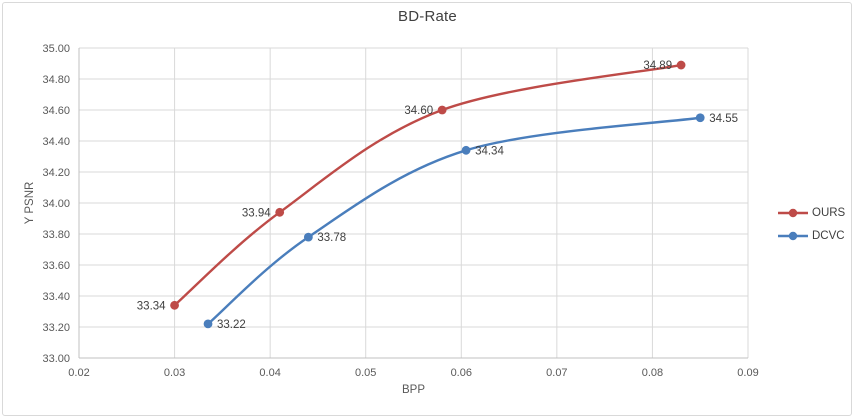  Describe the element at coordinates (256, 213) in the screenshot. I see `data-point-label: 33.94` at that location.